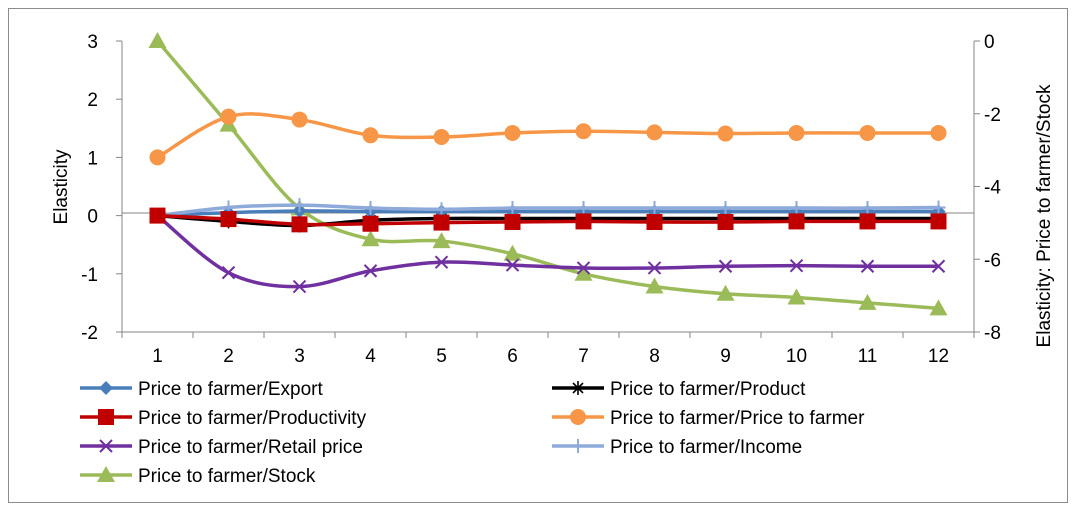 This screenshot has width=1074, height=507. What do you see at coordinates (89, 275) in the screenshot?
I see `y-tick-label: -1` at bounding box center [89, 275].